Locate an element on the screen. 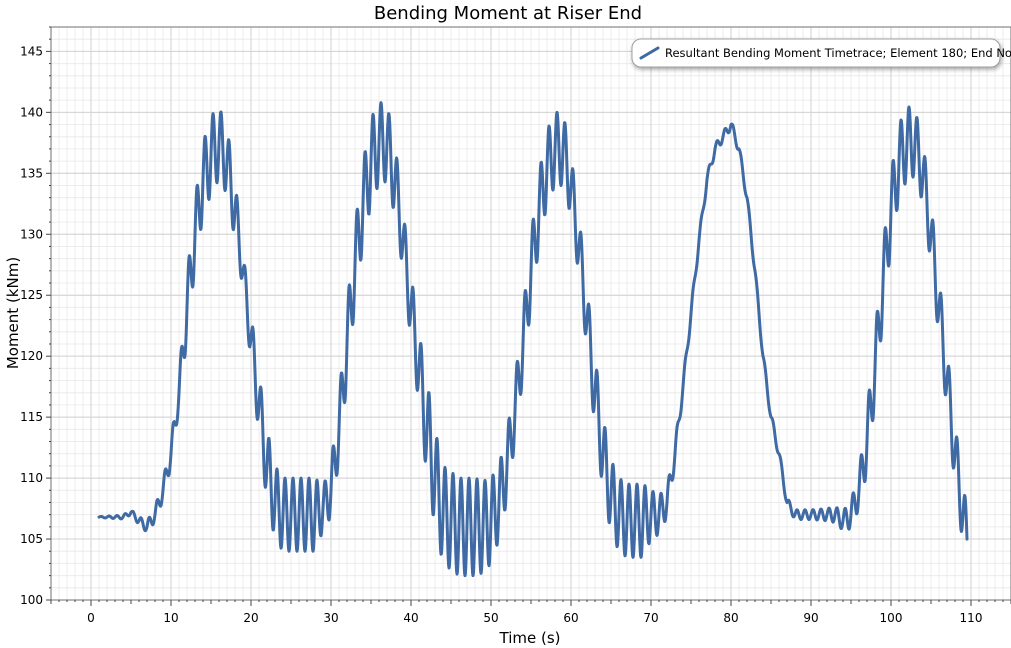 The width and height of the screenshot is (1011, 648). y-axis: 100 105 110 115 120 125 130 135 140 145 is located at coordinates (35, 316).